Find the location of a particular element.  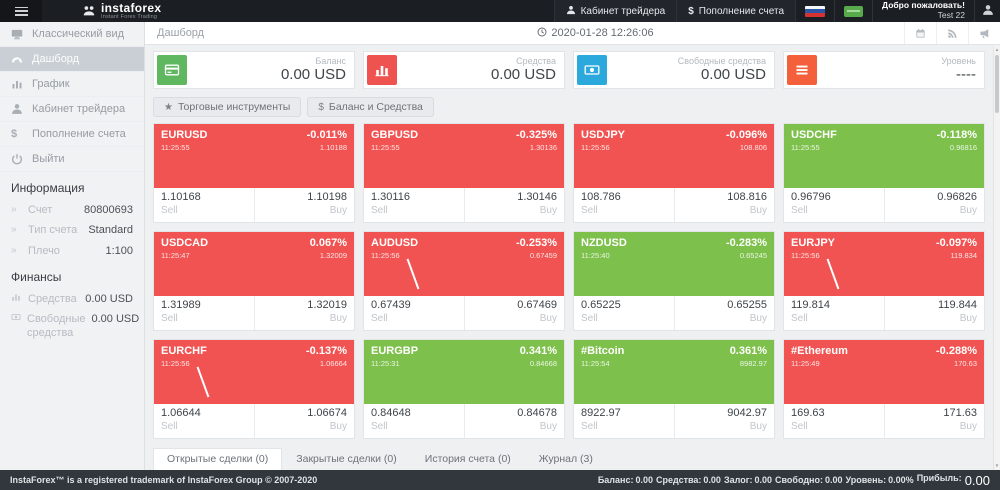

vertical-scrollbar: ▲ ▼ is located at coordinates (996, 258).